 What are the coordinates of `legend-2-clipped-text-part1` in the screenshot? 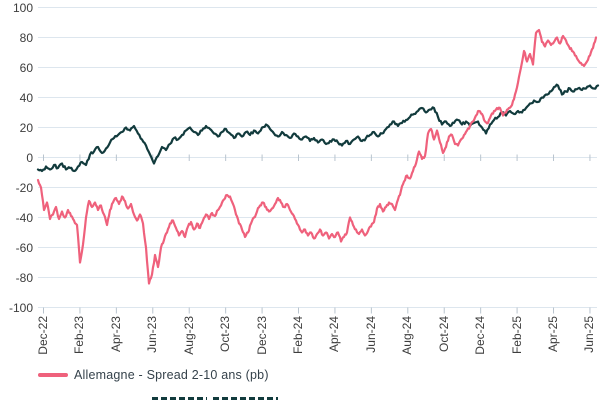 It's located at (179, 398).